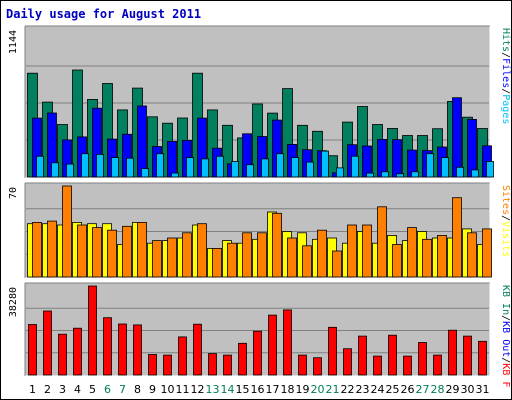  Describe the element at coordinates (13, 302) in the screenshot. I see `max-value-label: 38280` at that location.